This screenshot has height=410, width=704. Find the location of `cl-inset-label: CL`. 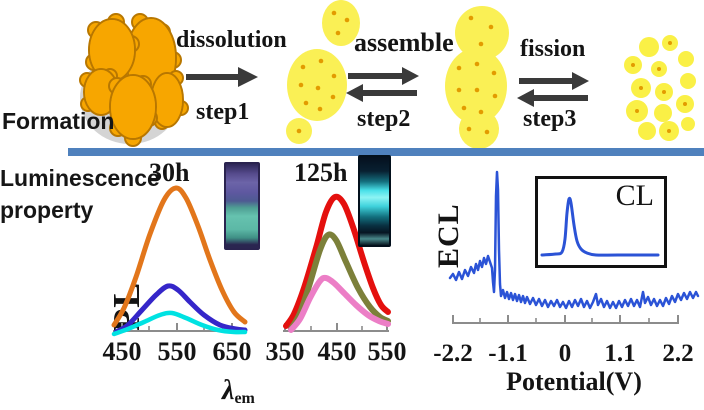

cl-inset-label: CL is located at coordinates (634, 195).